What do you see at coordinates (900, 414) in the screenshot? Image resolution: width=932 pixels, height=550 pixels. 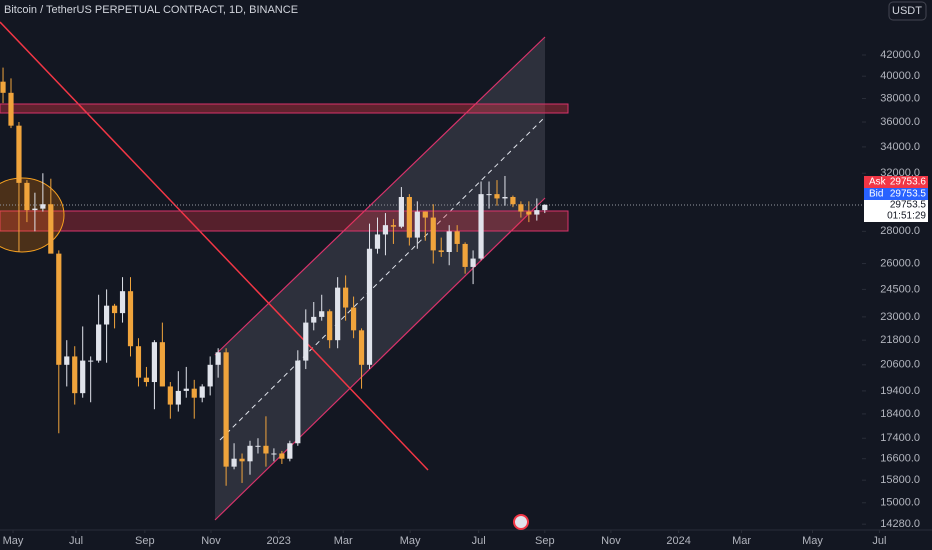 I see `y-tick-label: 18400.0` at bounding box center [900, 414].